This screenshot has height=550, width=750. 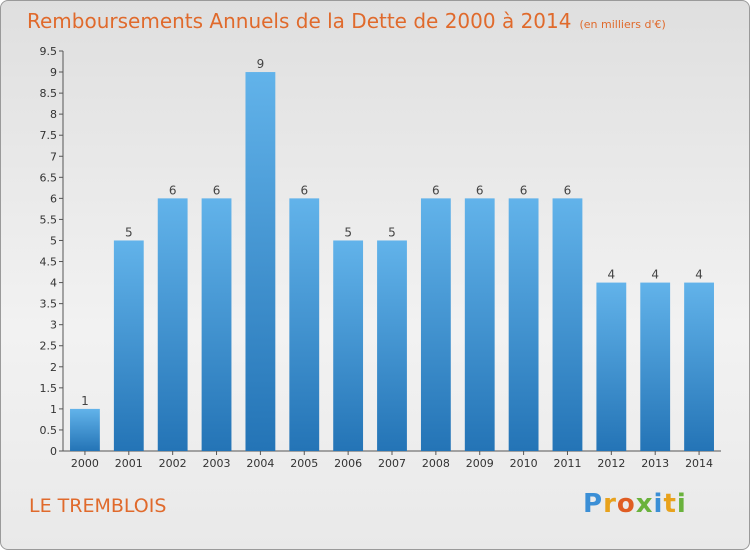 I want to click on y-tick-label: 1.5, so click(x=49, y=388).